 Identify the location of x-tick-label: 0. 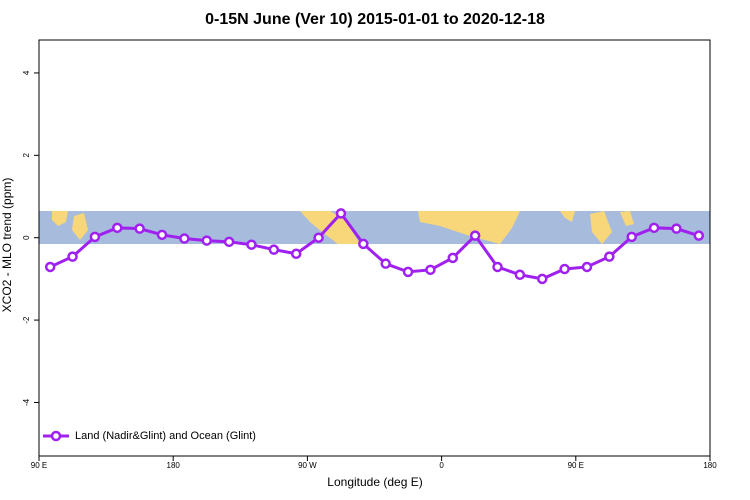
(441, 465).